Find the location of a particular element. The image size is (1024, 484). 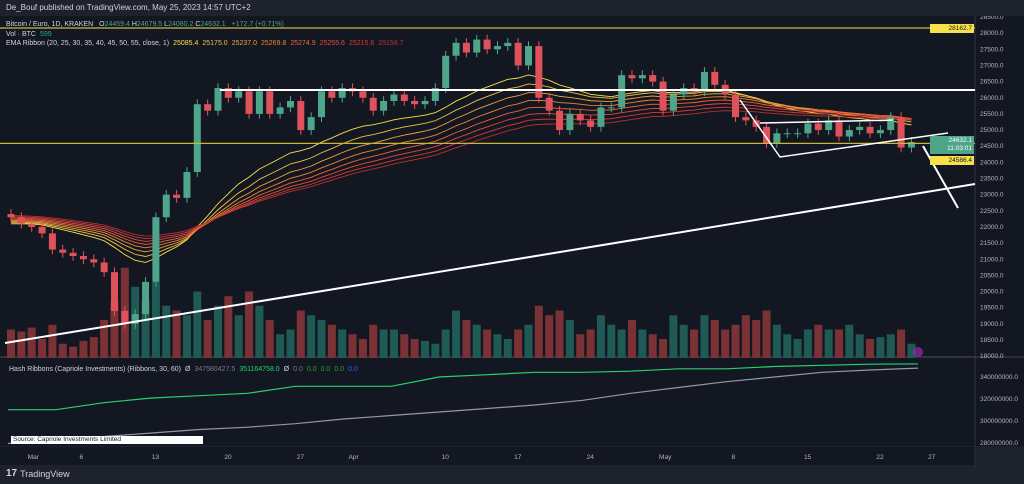

price-axis is located at coordinates (1000, 231).